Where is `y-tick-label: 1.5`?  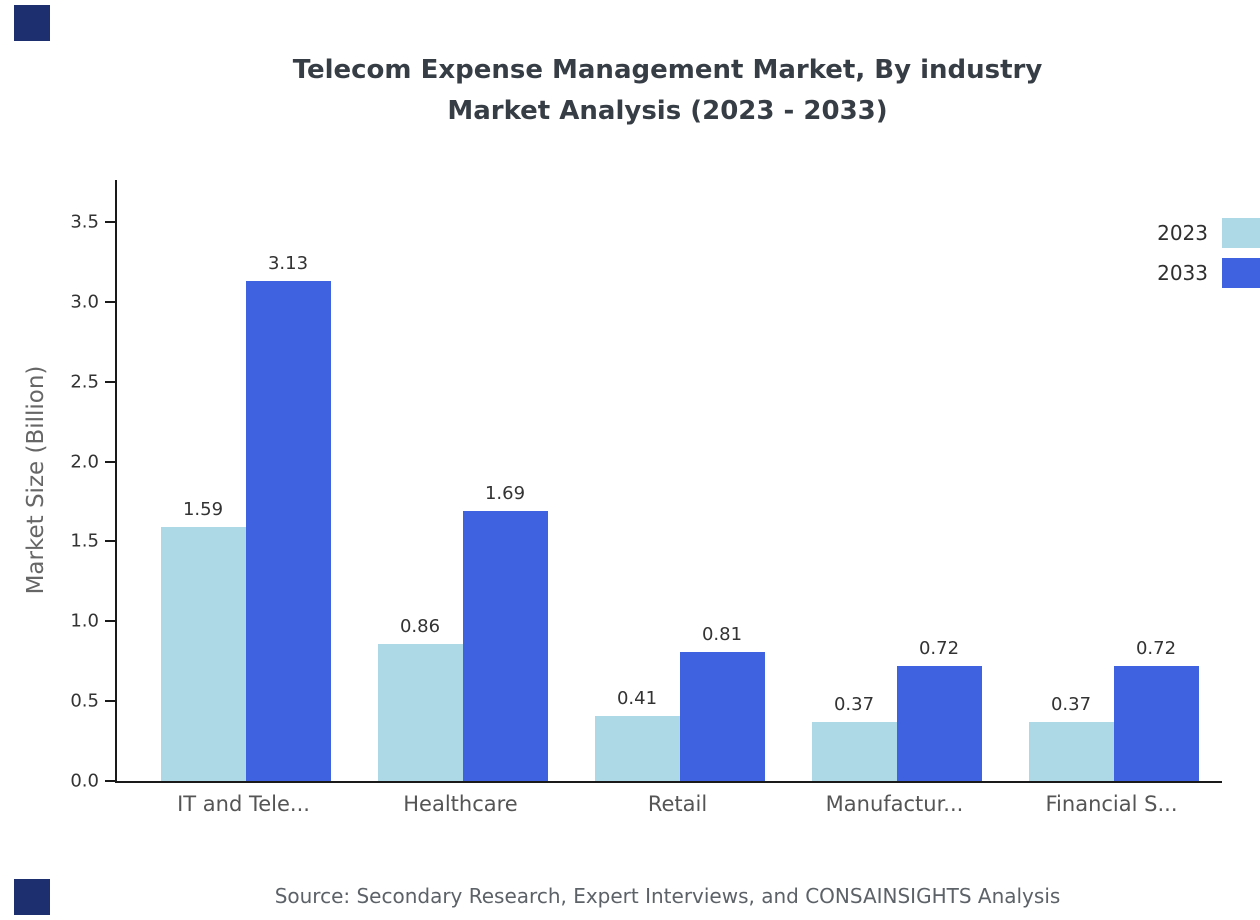 y-tick-label: 1.5 is located at coordinates (84, 541).